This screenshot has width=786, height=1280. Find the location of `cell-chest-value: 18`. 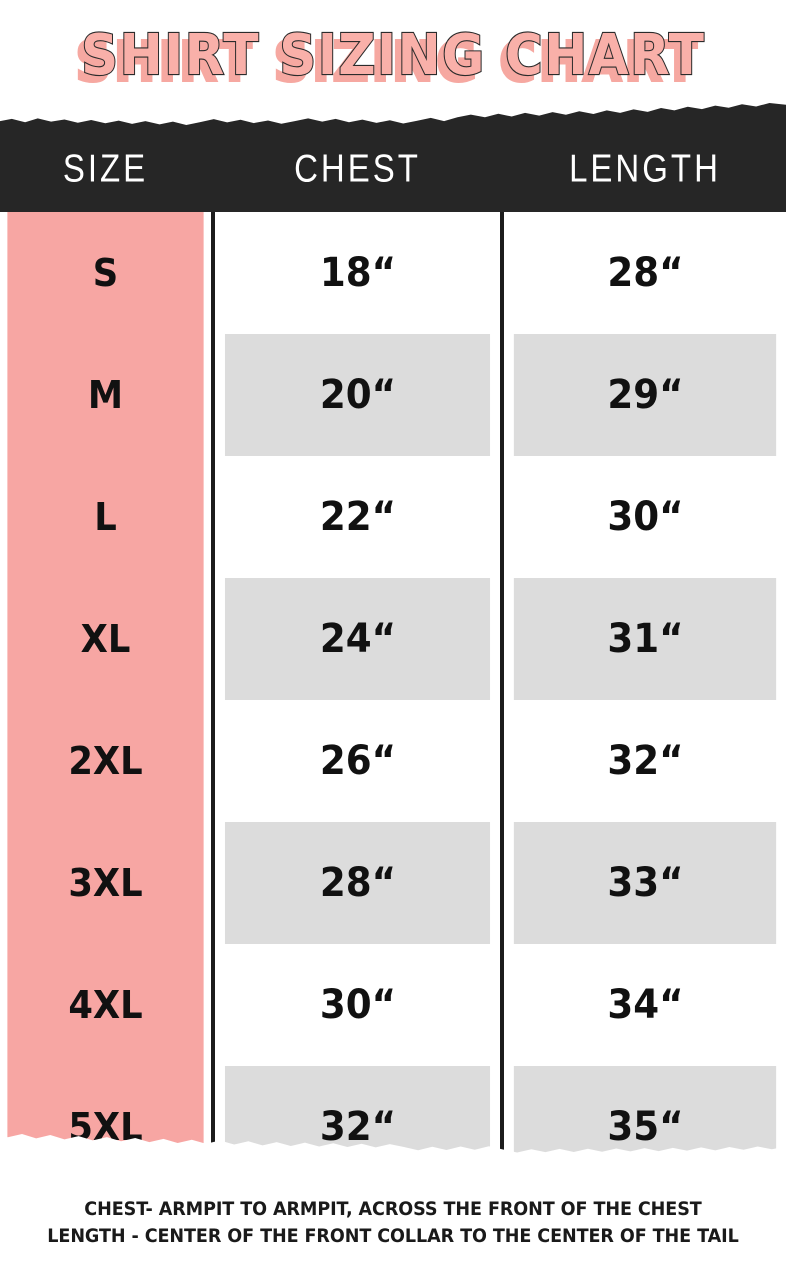

cell-chest-value: 18 is located at coordinates (345, 273).